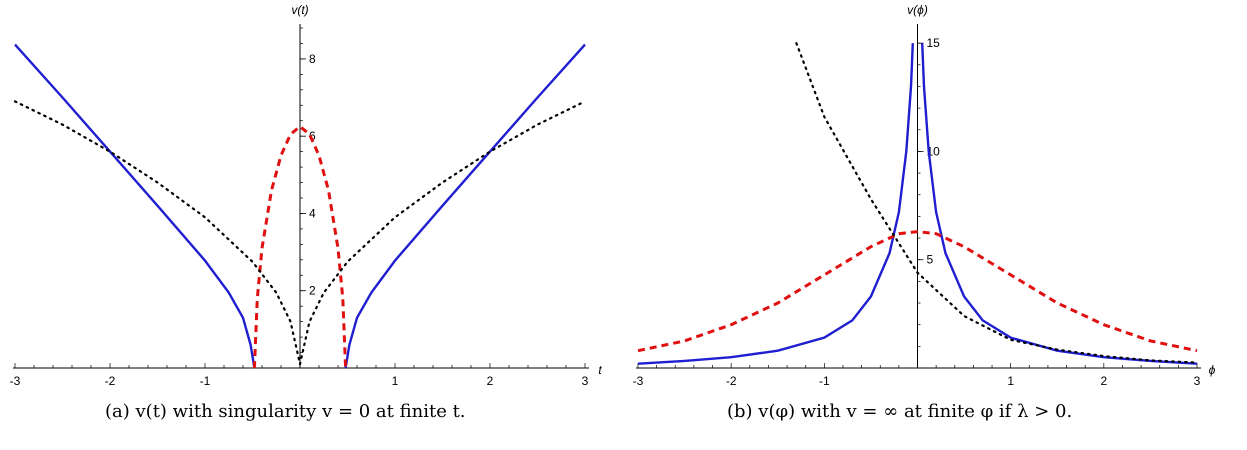 The width and height of the screenshot is (1247, 450). I want to click on y-tick-label: 2, so click(312, 291).